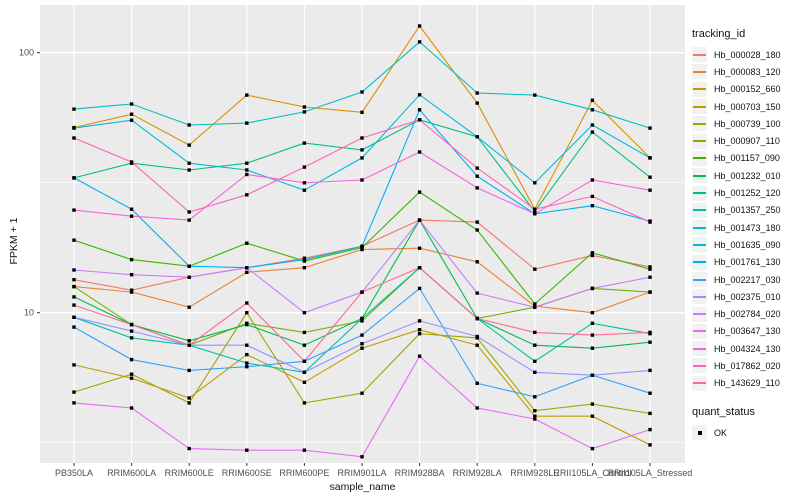 Image resolution: width=800 pixels, height=500 pixels. Describe the element at coordinates (699, 432) in the screenshot. I see `point-swatch` at that location.